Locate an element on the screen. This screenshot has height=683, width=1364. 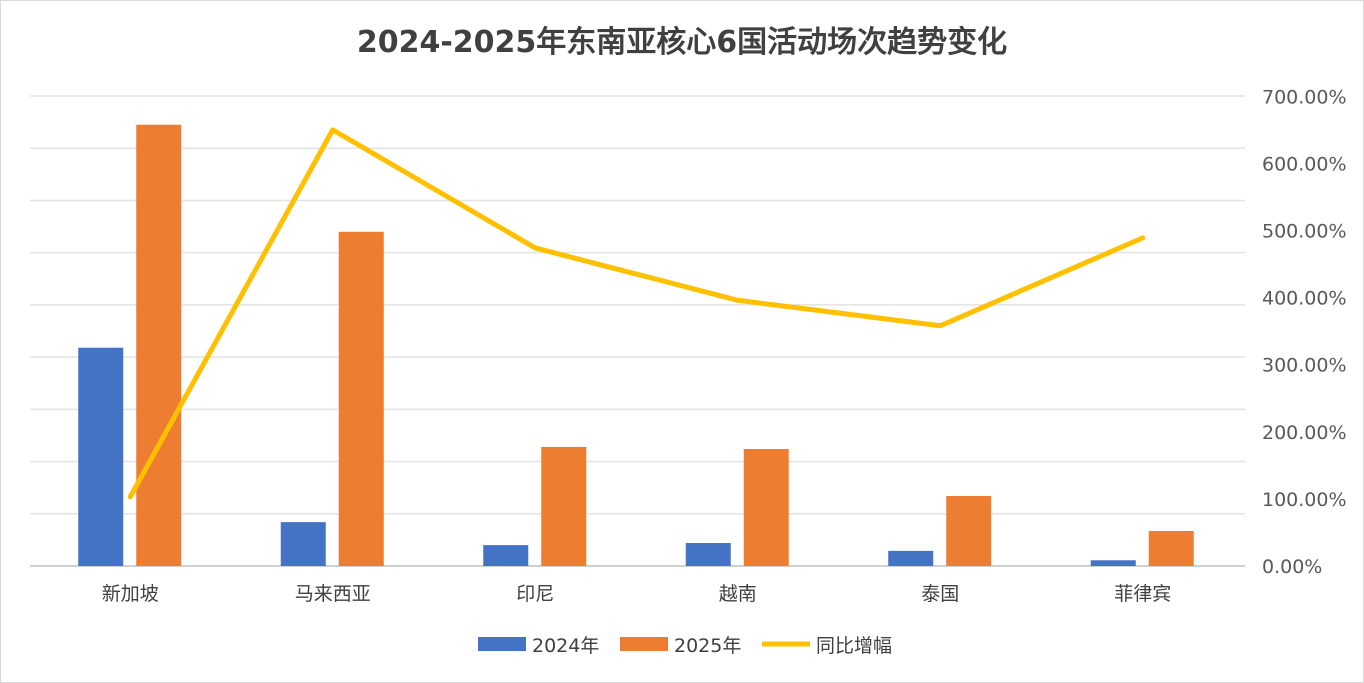
legend-label: 同比增幅 is located at coordinates (854, 646).